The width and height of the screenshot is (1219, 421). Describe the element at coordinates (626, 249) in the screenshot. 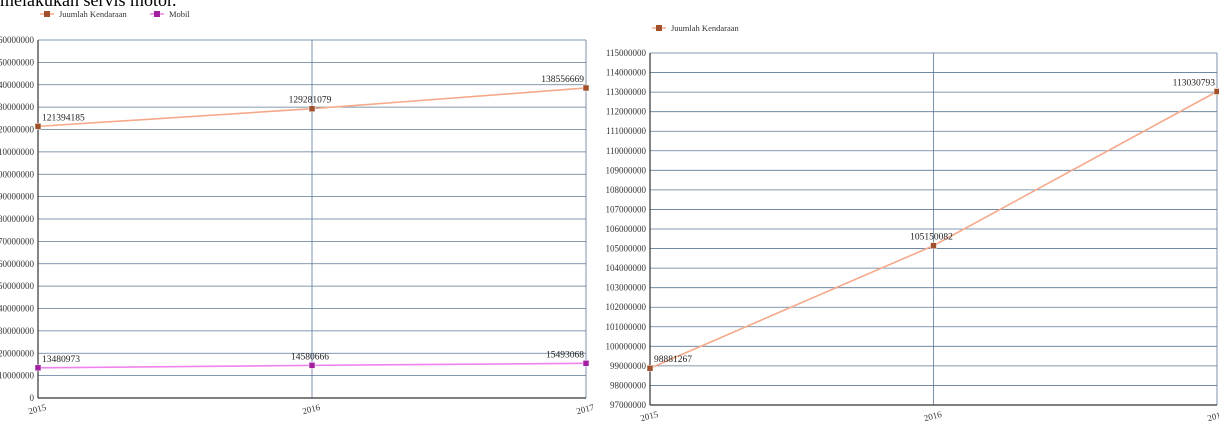

I see `chart2-y-tick-label: 105000000` at that location.